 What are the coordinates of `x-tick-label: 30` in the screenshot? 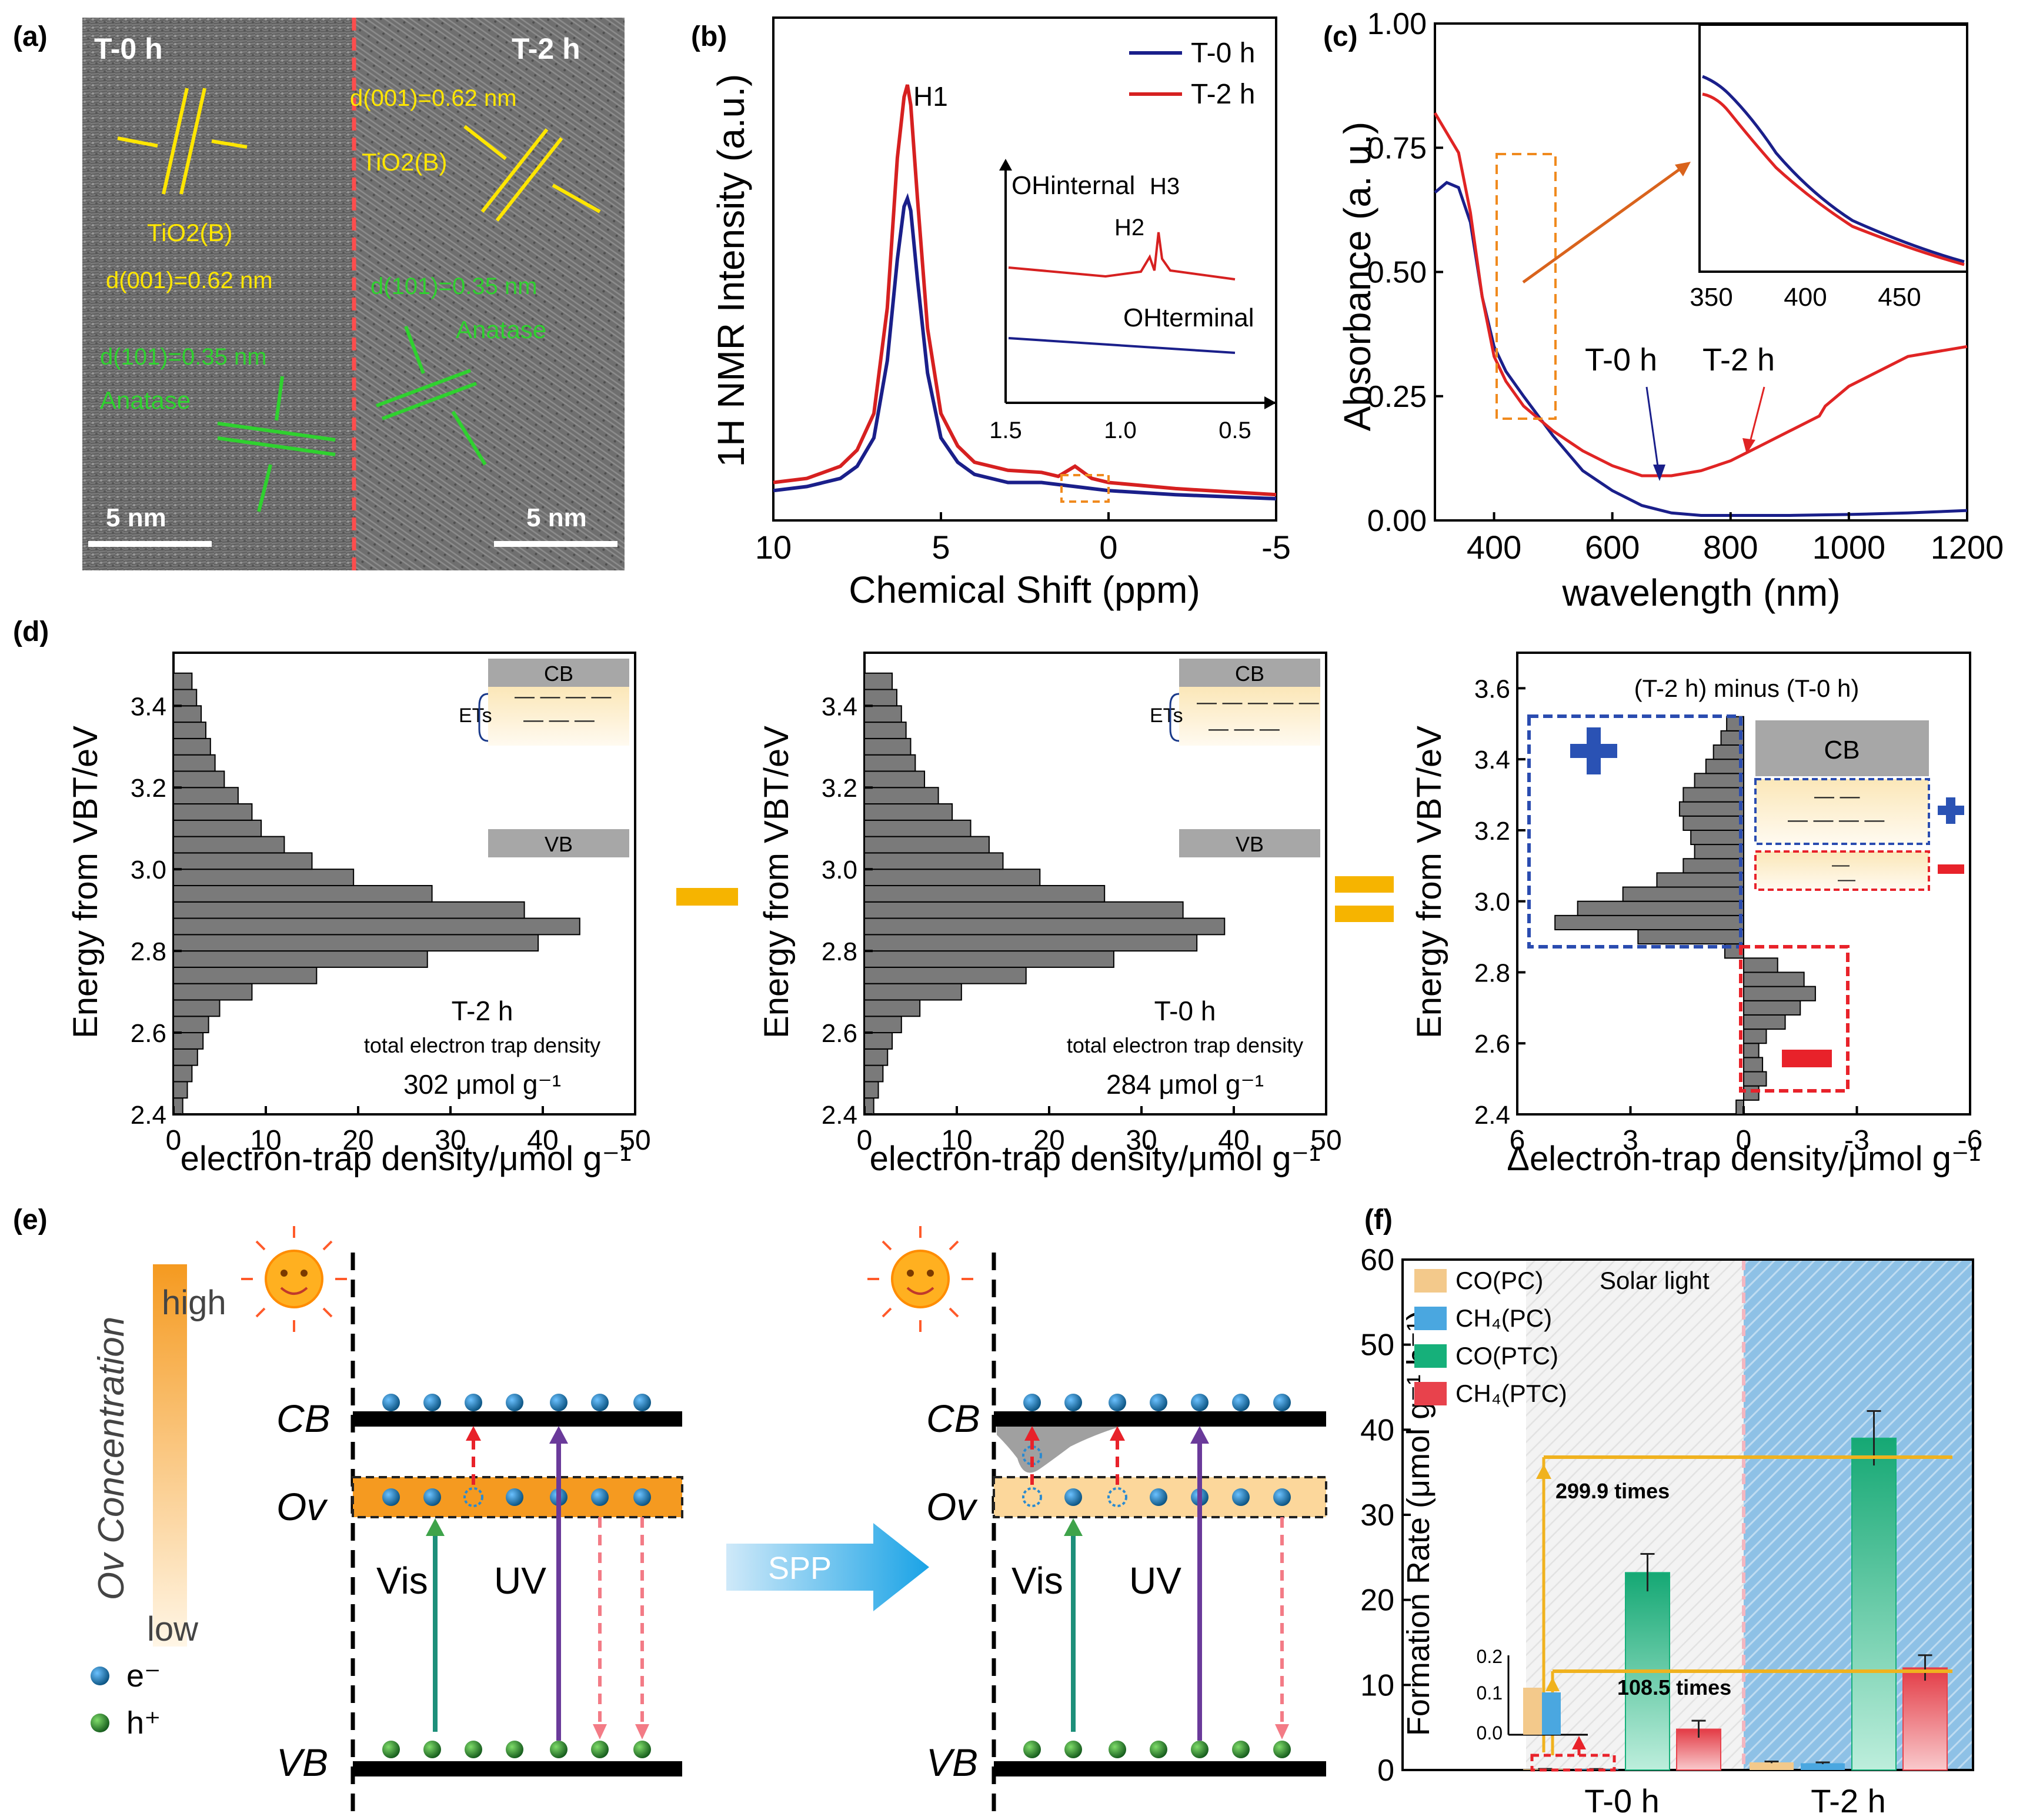 It's located at (1141, 1140).